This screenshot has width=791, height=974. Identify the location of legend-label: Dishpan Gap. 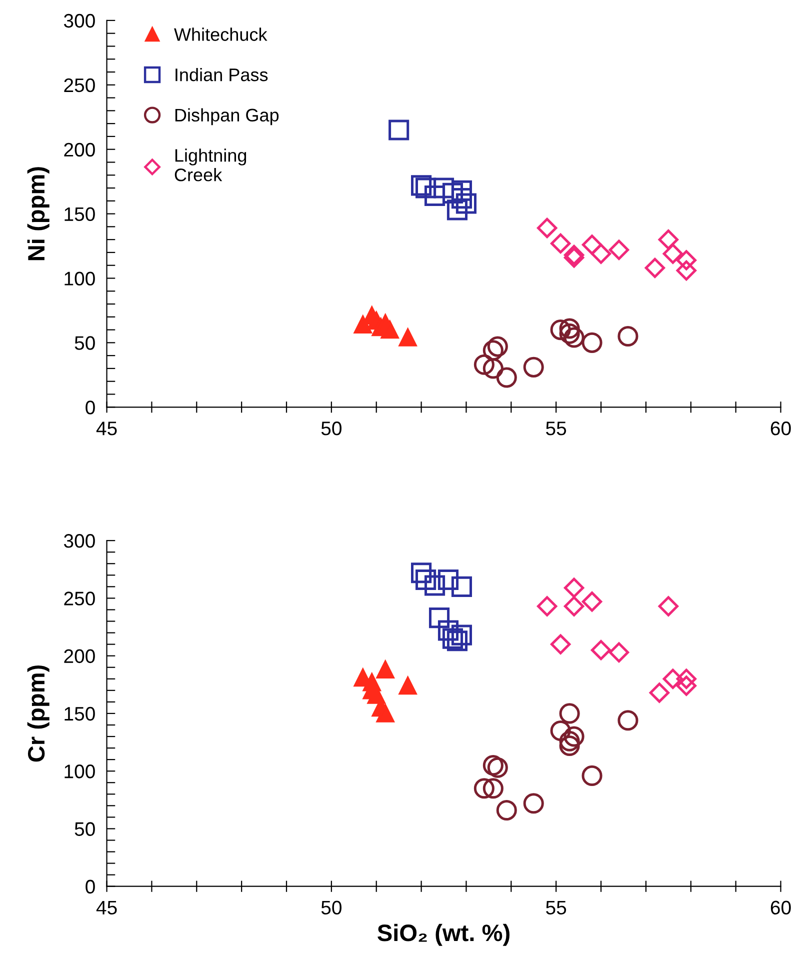
(227, 117).